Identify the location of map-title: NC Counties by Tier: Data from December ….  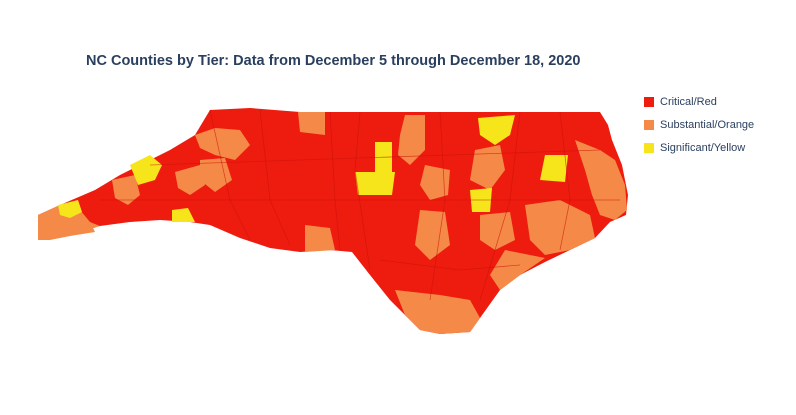
(333, 61).